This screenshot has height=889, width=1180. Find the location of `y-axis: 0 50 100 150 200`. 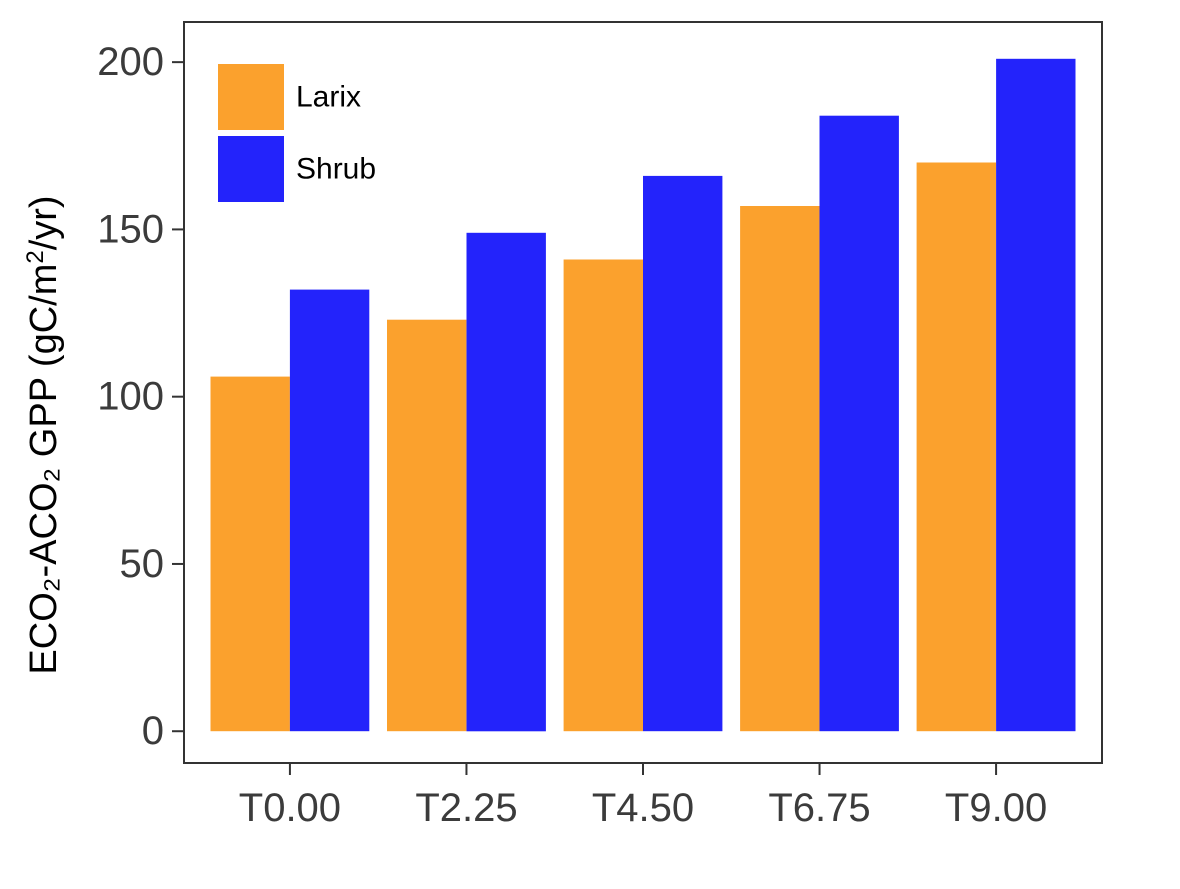

y-axis: 0 50 100 150 200 is located at coordinates (140, 396).